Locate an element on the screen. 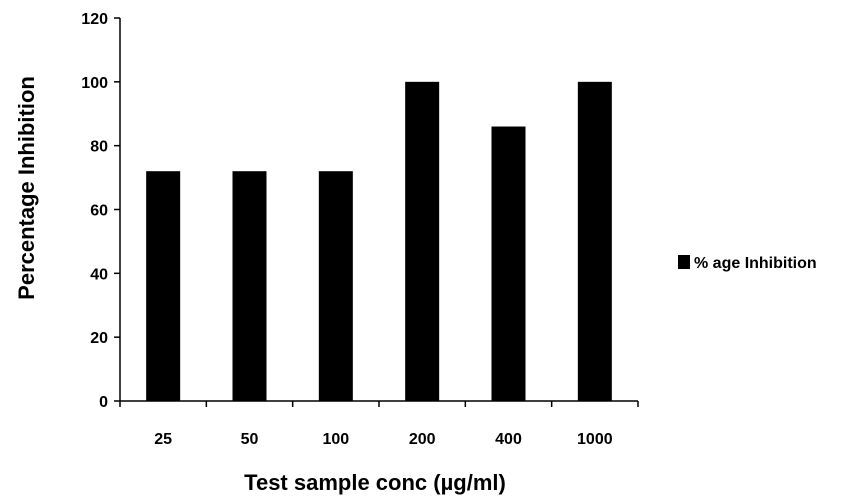  y-tick-label: 20 is located at coordinates (99, 338).